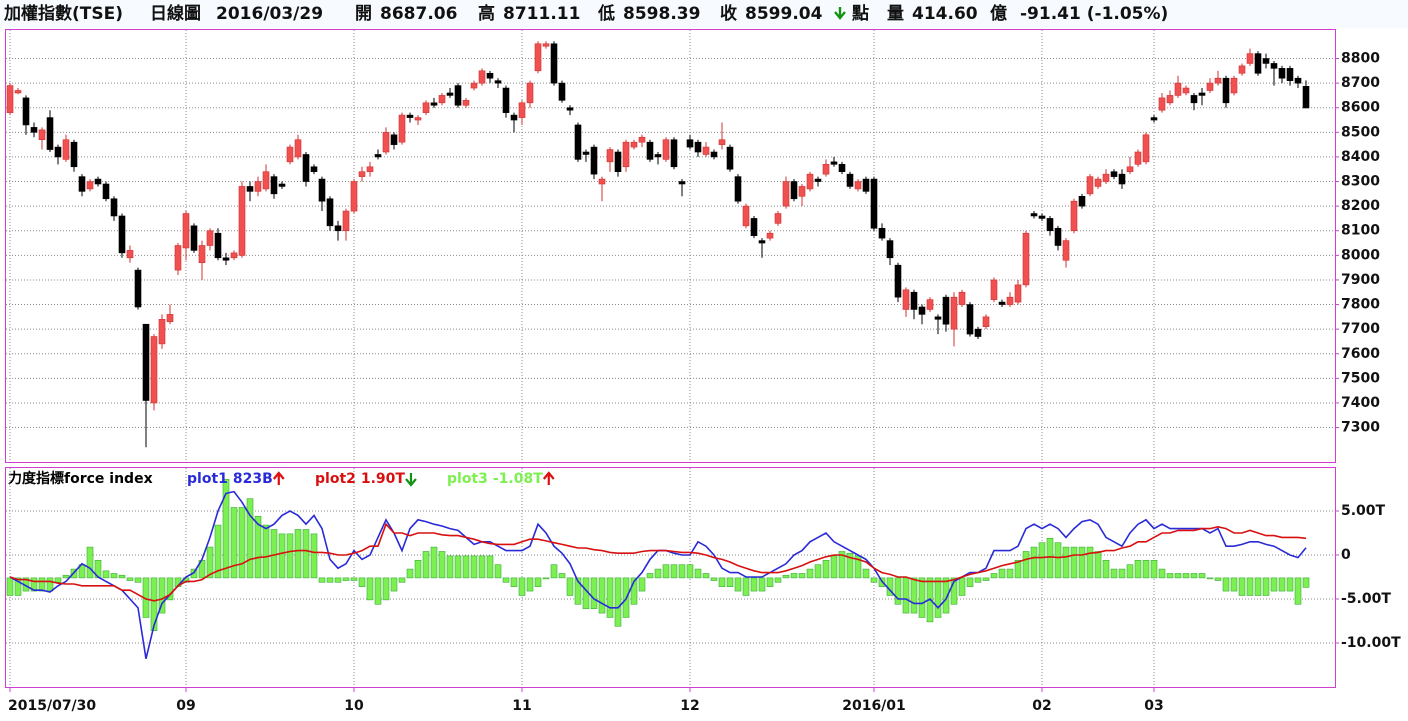  What do you see at coordinates (63, 13) in the screenshot?
I see `header-title: 加權指數(TSE)` at bounding box center [63, 13].